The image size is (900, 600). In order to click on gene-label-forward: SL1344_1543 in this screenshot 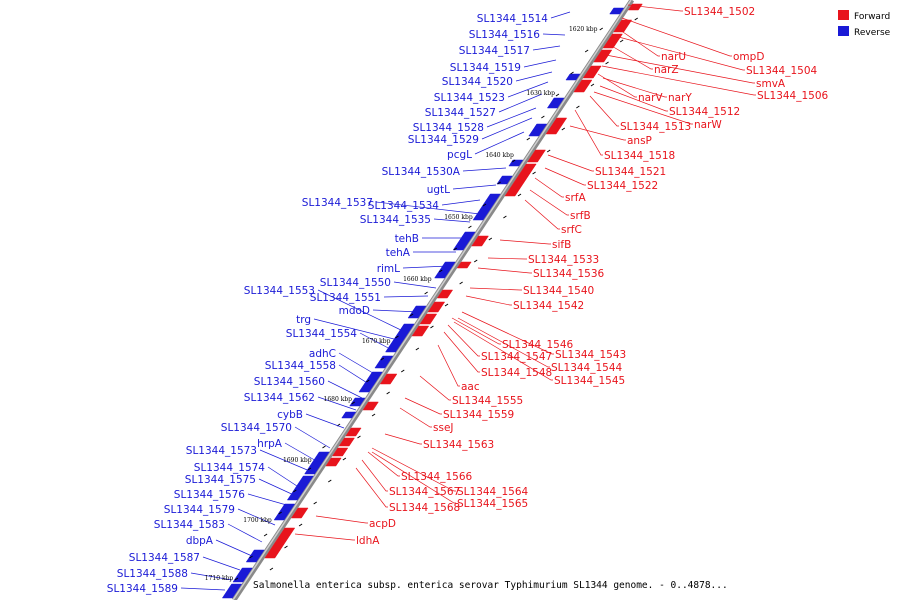, I will do `click(590, 355)`.